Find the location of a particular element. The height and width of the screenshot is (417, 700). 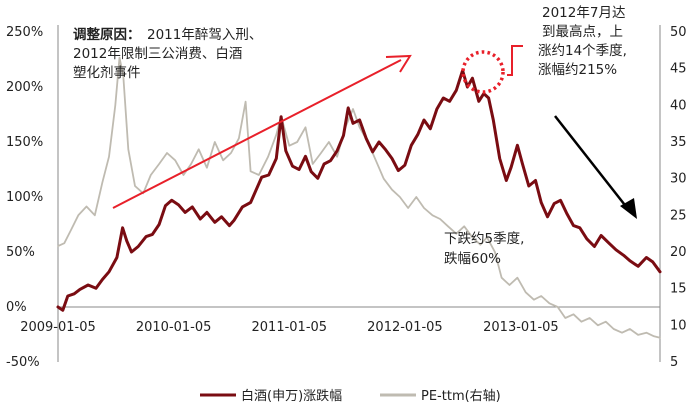

peak-callout-bracket is located at coordinates (515, 60).